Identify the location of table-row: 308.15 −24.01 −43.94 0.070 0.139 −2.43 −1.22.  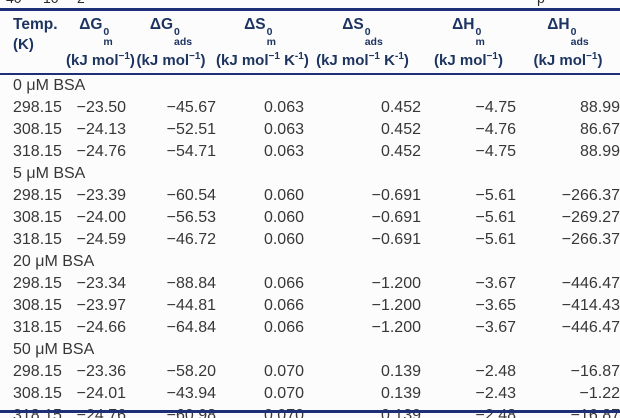
(310, 394).